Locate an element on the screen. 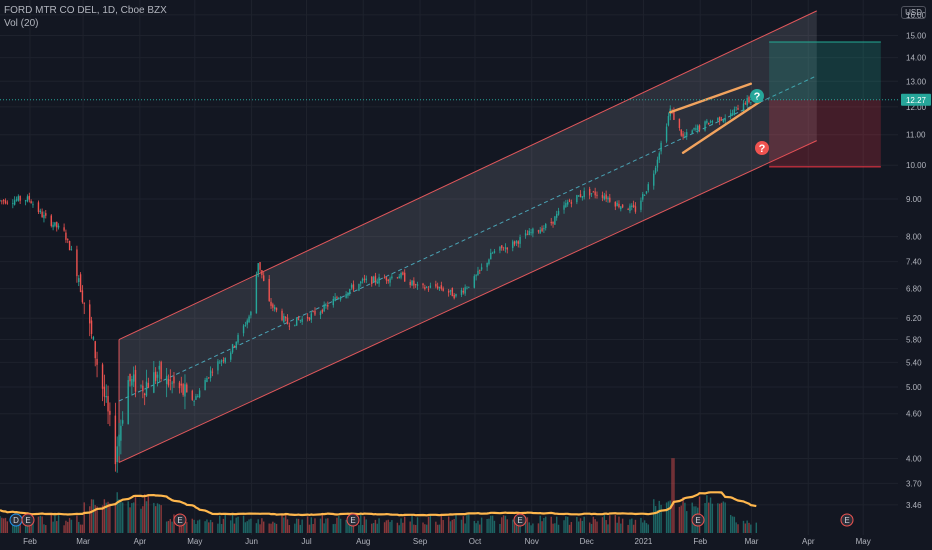 This screenshot has height=550, width=932. currency-badge: USD is located at coordinates (913, 12).